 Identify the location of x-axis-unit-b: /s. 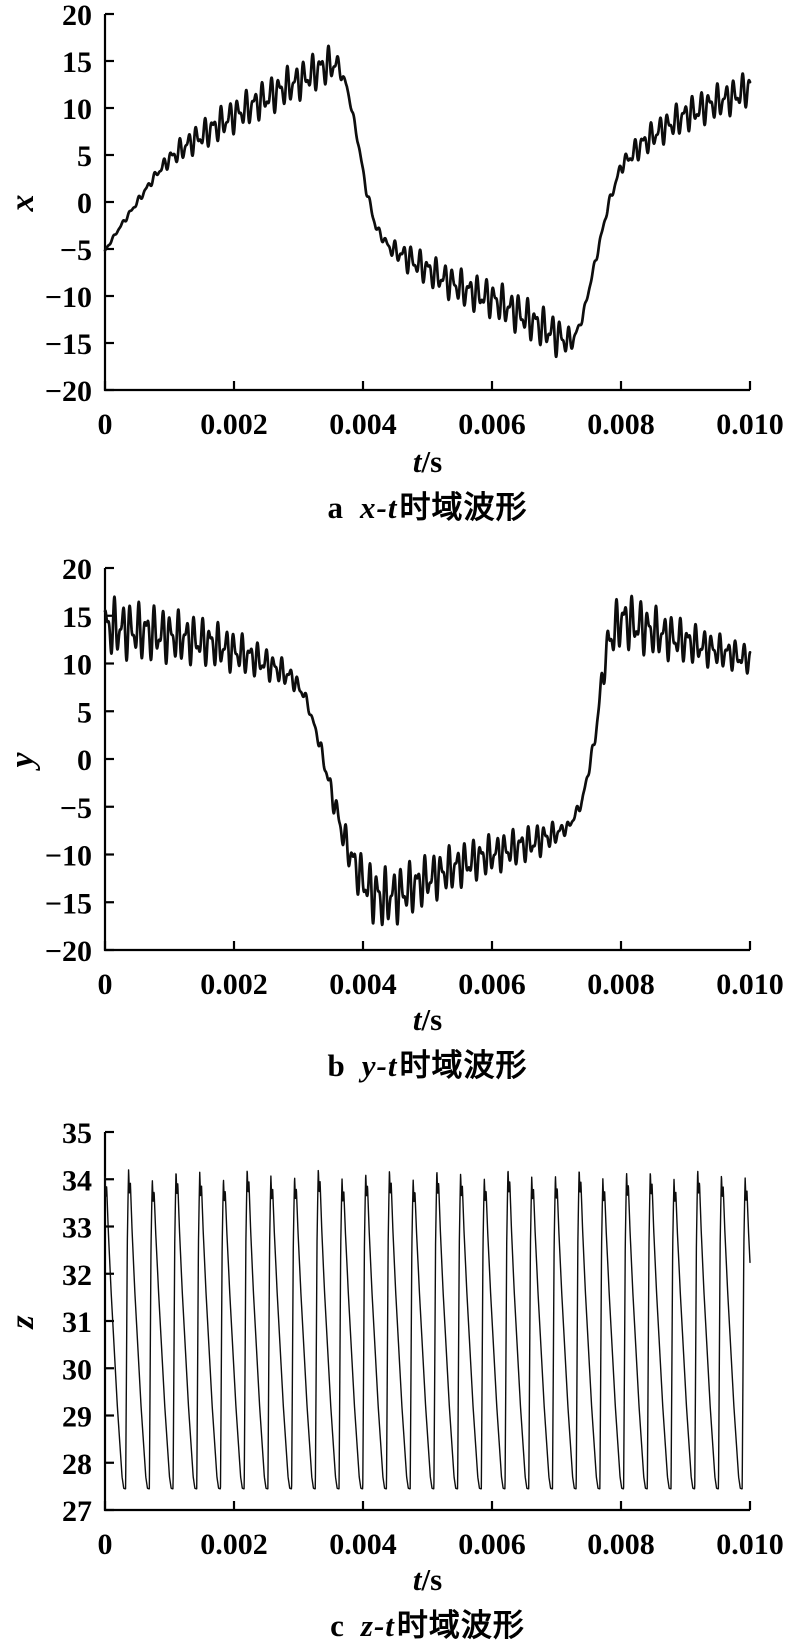
(432, 1019).